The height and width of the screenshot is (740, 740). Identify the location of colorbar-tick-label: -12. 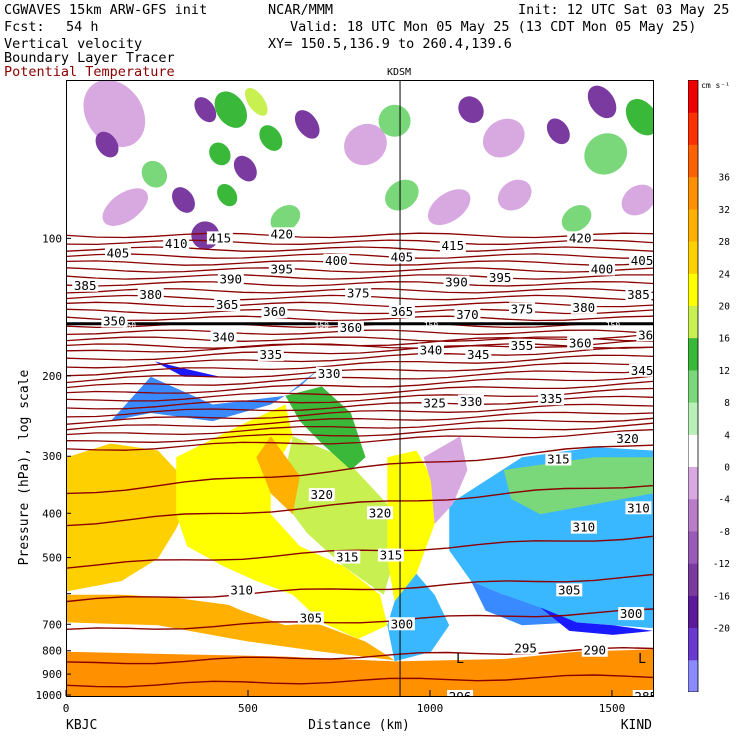
(721, 564).